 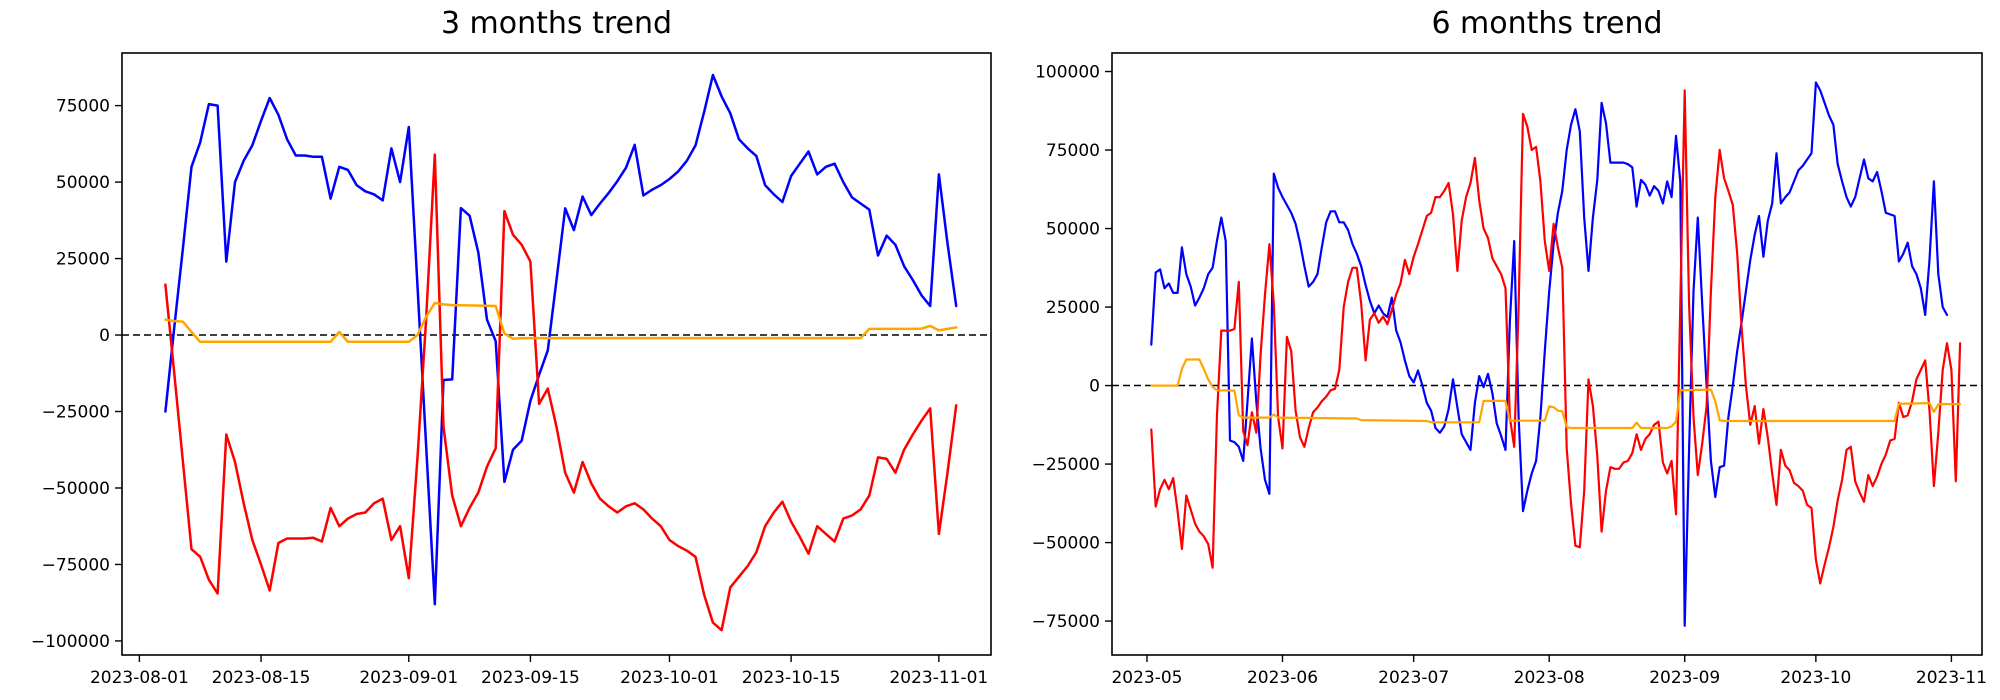 What do you see at coordinates (791, 678) in the screenshot?
I see `x-tick-label: 2023-10-15` at bounding box center [791, 678].